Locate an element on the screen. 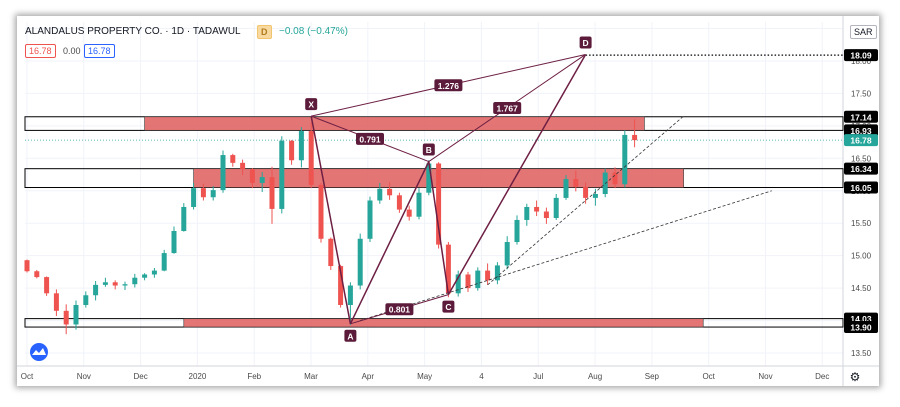 This screenshot has height=407, width=900. pattern-point-label: A is located at coordinates (350, 336).